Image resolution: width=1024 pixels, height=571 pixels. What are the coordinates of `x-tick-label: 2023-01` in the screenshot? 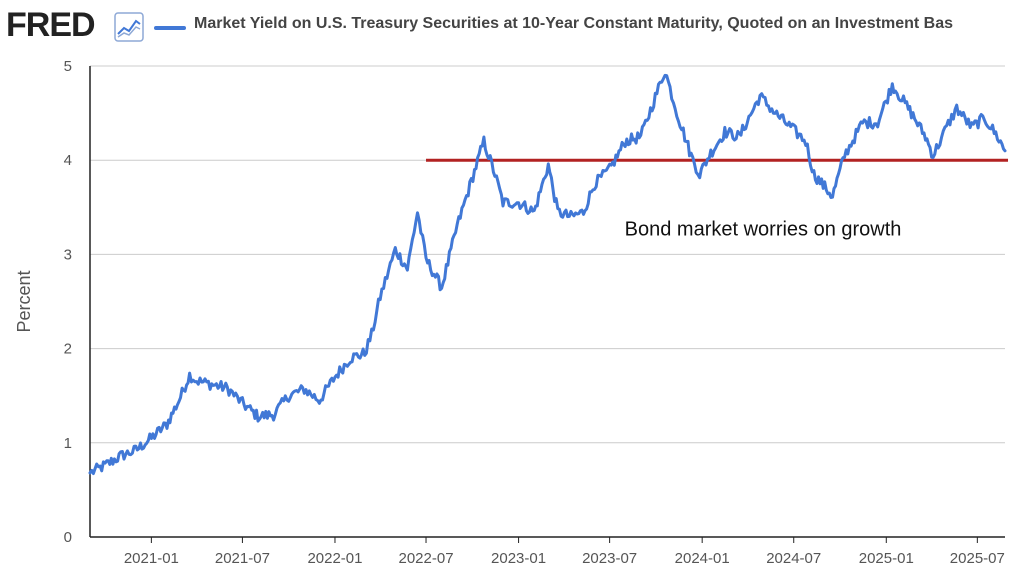 It's located at (518, 558).